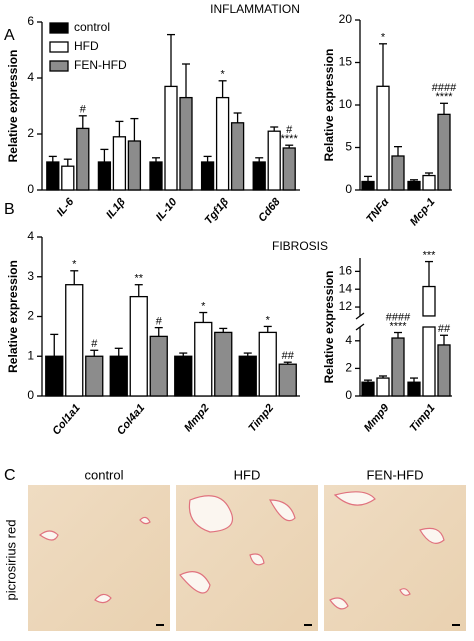 The image size is (474, 641). I want to click on x-tick-label: Col4a1, so click(131, 419).